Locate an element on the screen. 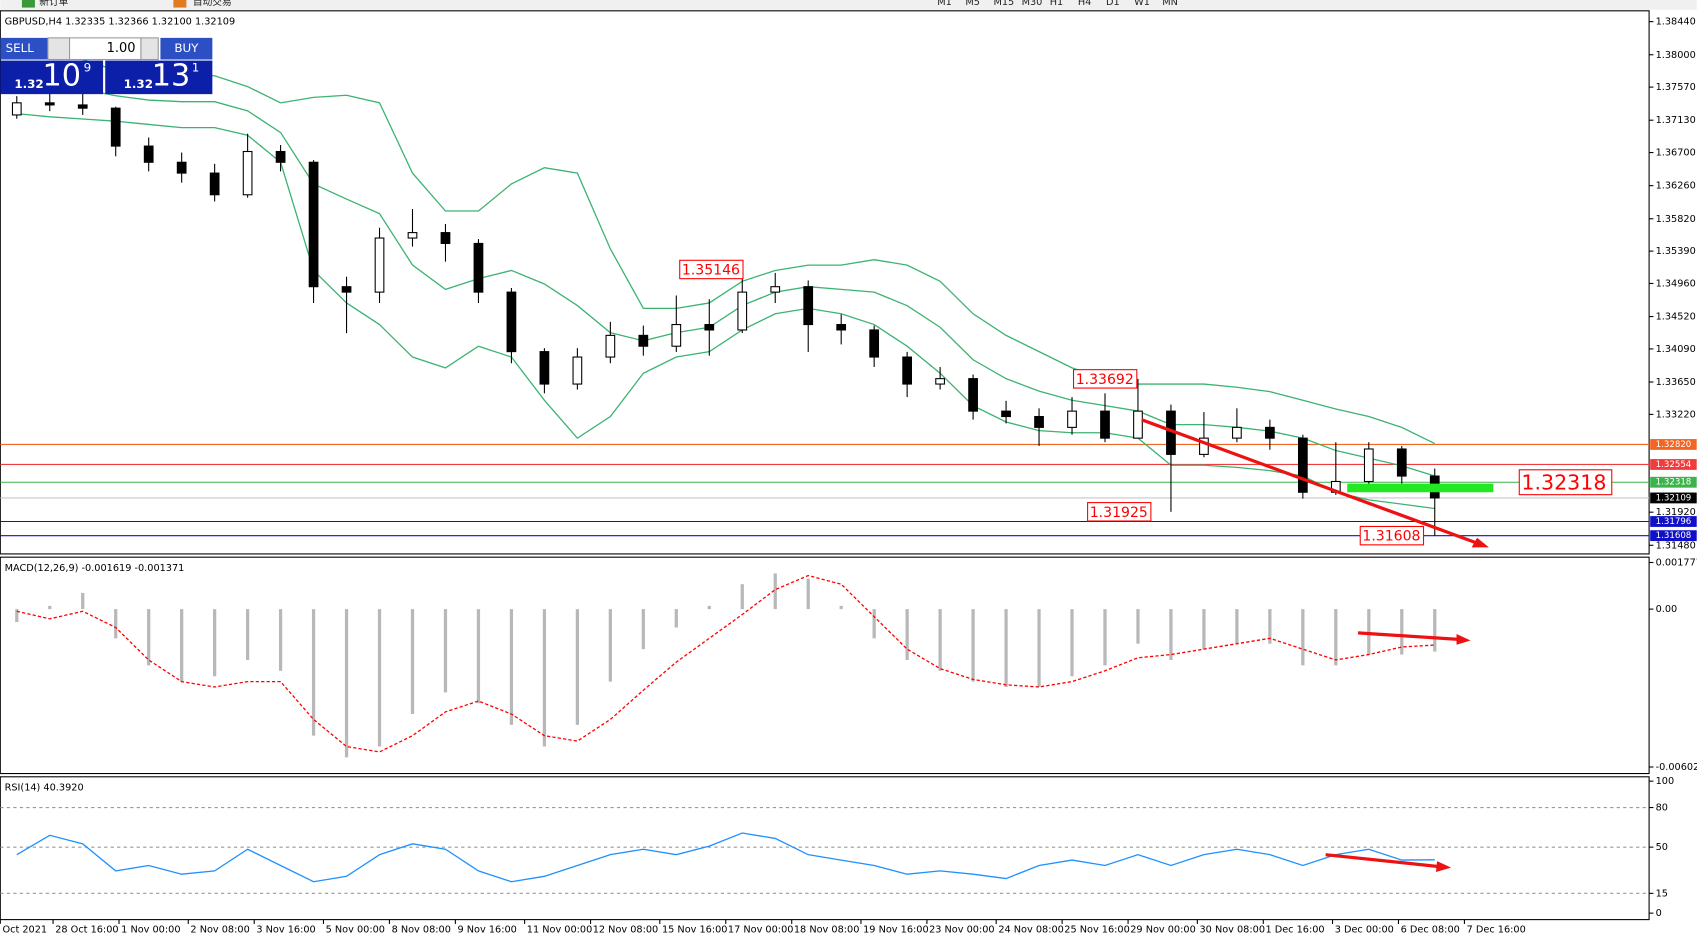 The width and height of the screenshot is (1697, 938). y-tick-label: 100 is located at coordinates (1665, 781).